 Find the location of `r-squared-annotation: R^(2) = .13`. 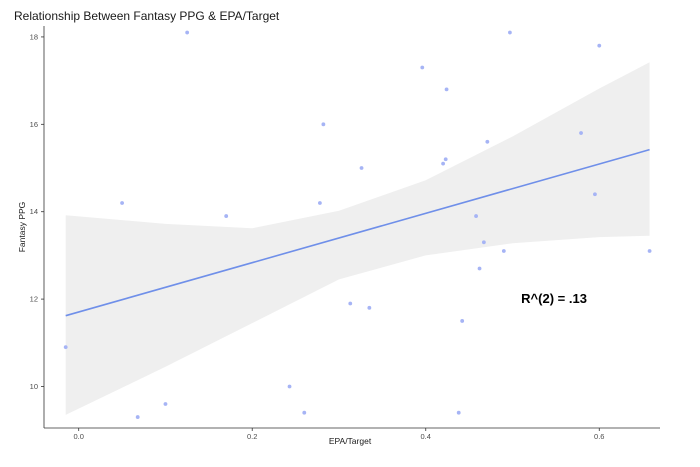

r-squared-annotation: R^(2) = .13 is located at coordinates (554, 298).